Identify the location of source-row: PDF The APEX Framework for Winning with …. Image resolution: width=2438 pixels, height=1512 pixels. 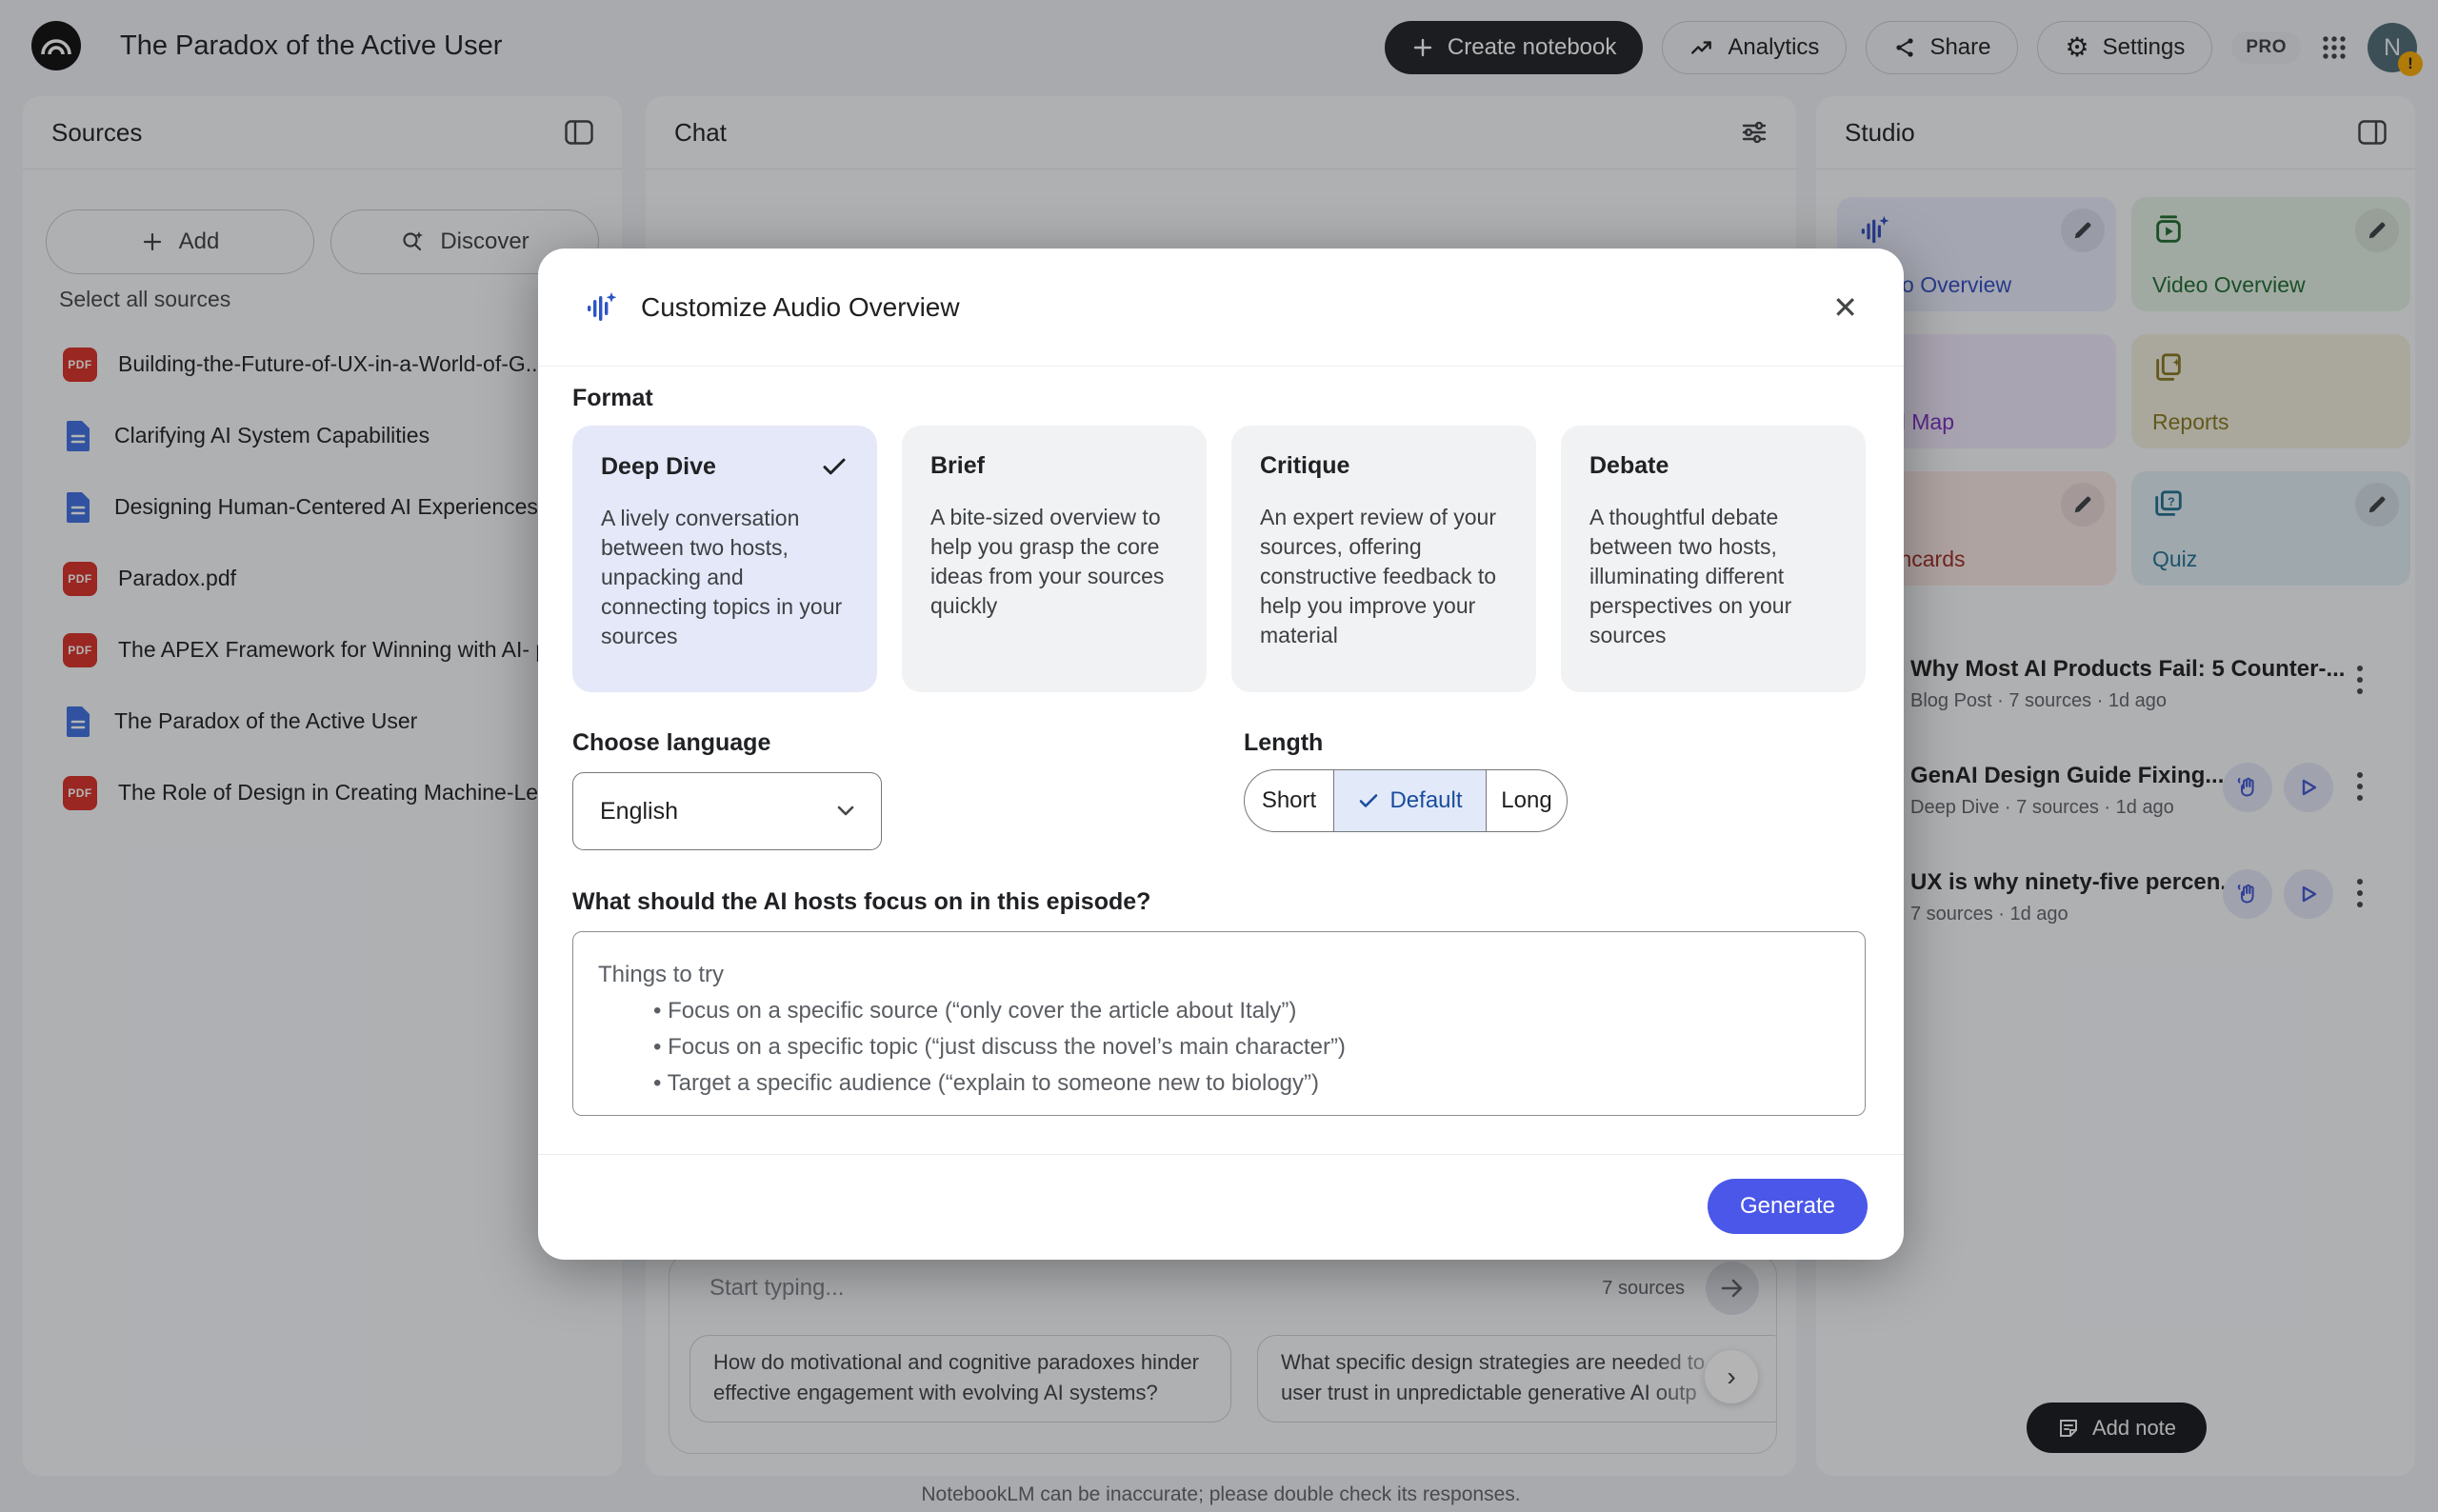
(336, 650).